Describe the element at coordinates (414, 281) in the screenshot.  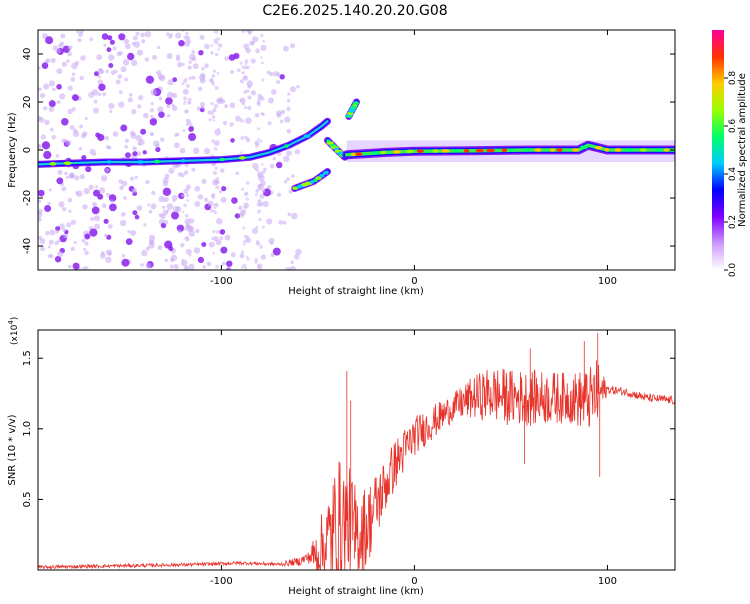
I see `x-tick-label: 0` at that location.